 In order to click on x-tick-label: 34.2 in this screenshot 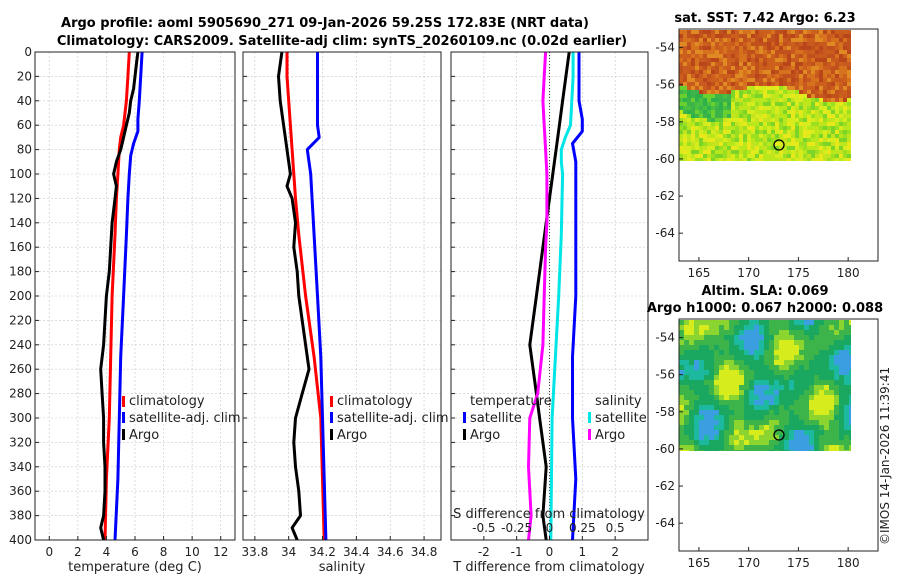, I will do `click(322, 552)`.